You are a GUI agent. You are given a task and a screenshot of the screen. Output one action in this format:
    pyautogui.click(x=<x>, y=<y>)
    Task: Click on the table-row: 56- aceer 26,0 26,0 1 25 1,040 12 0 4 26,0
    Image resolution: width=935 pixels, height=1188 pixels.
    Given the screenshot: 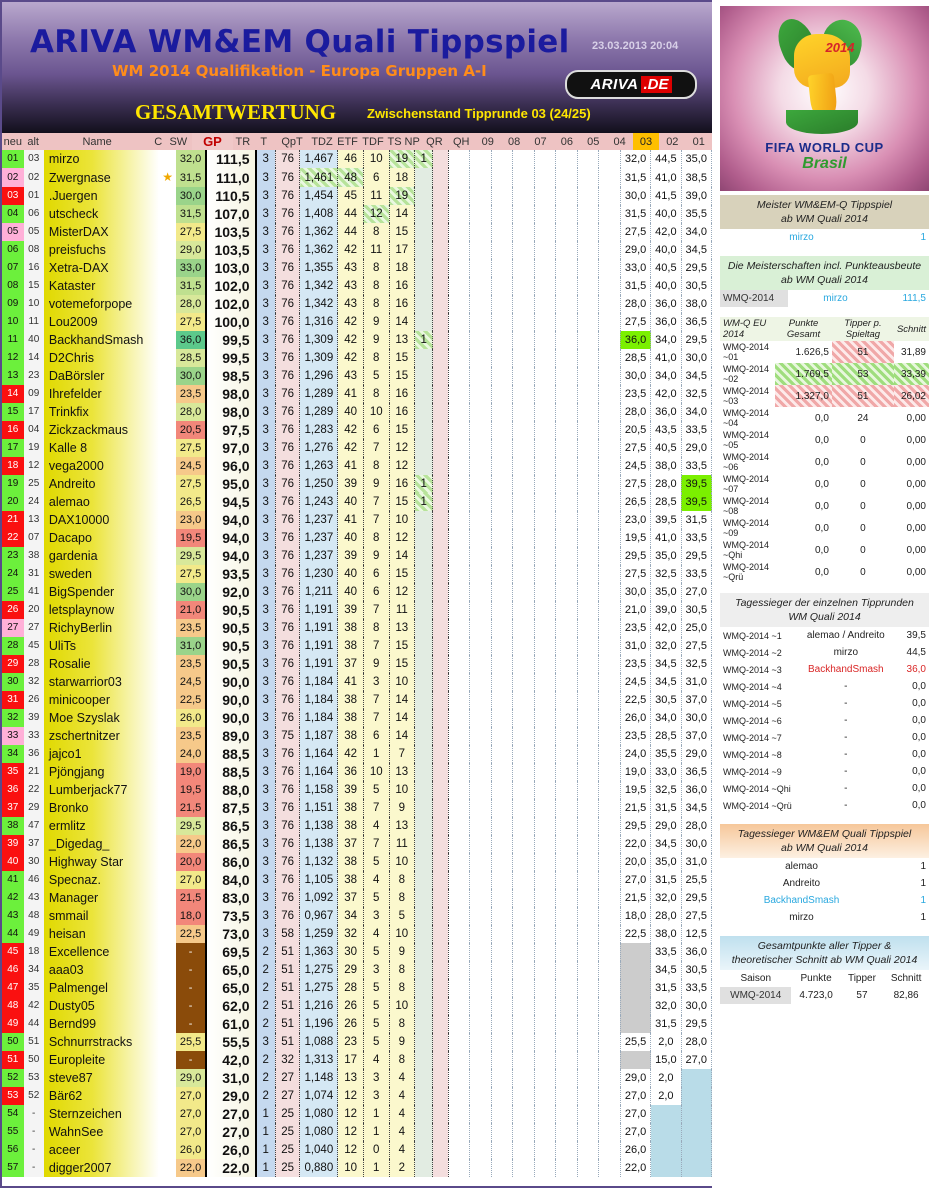 What is the action you would take?
    pyautogui.click(x=357, y=1150)
    